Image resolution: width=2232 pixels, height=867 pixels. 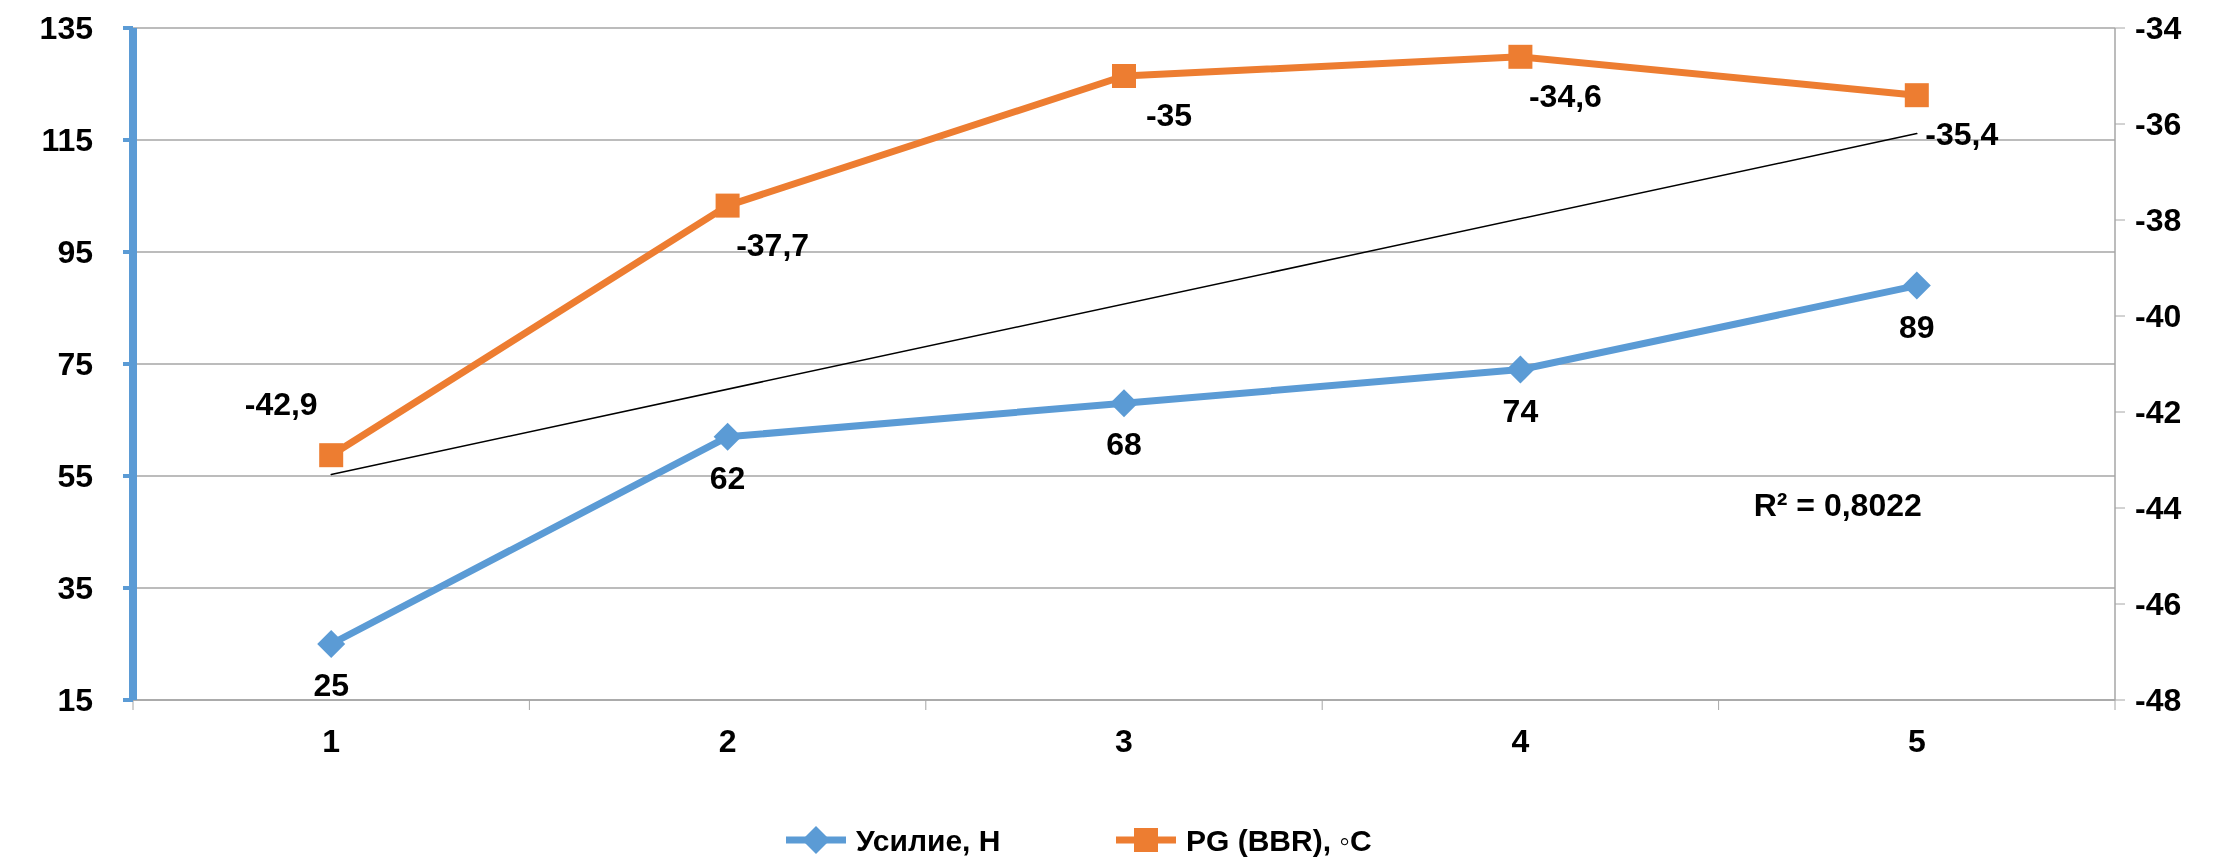 I want to click on data-label: 89, so click(x=1917, y=326).